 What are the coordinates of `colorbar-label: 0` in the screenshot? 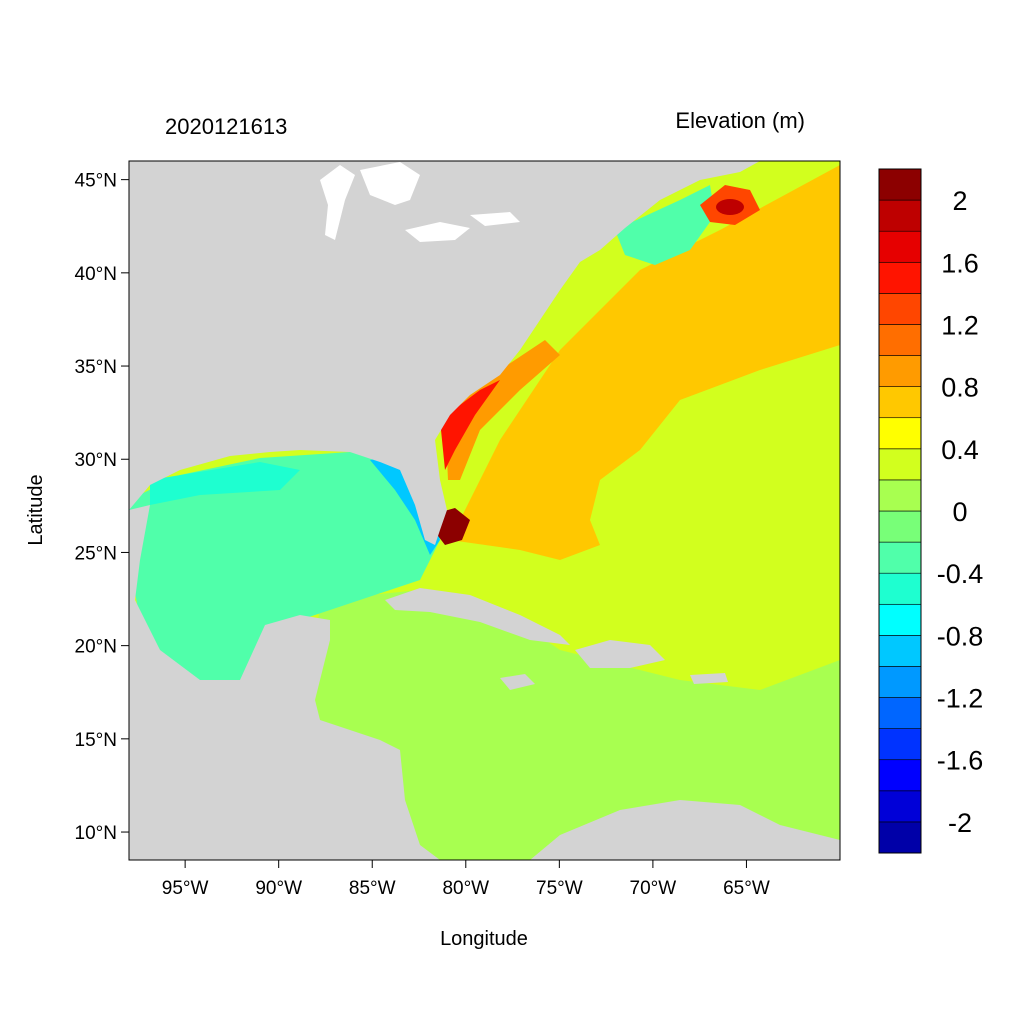 It's located at (959, 512).